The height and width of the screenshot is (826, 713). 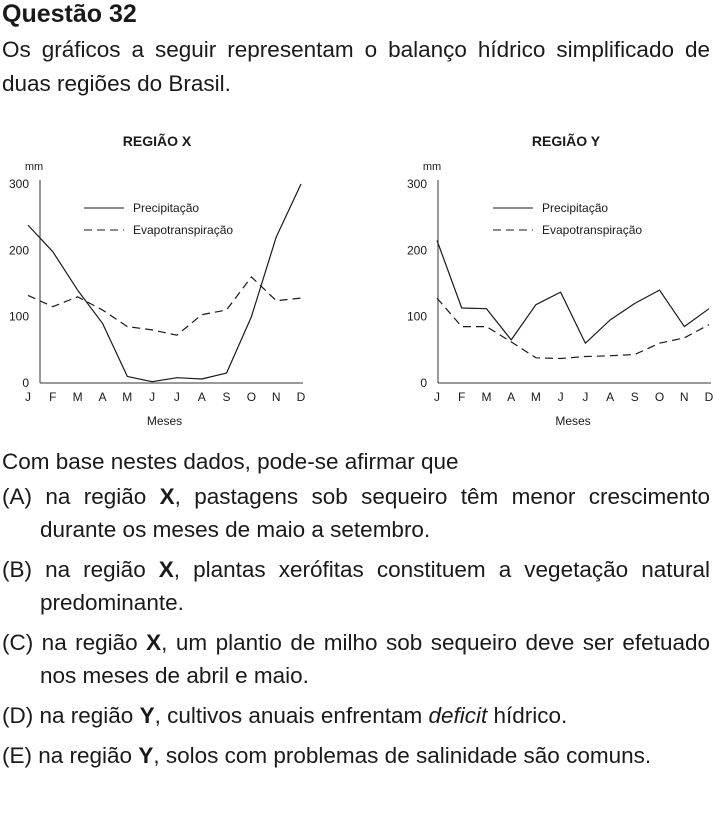 What do you see at coordinates (17, 496) in the screenshot?
I see `option-letter: (A)` at bounding box center [17, 496].